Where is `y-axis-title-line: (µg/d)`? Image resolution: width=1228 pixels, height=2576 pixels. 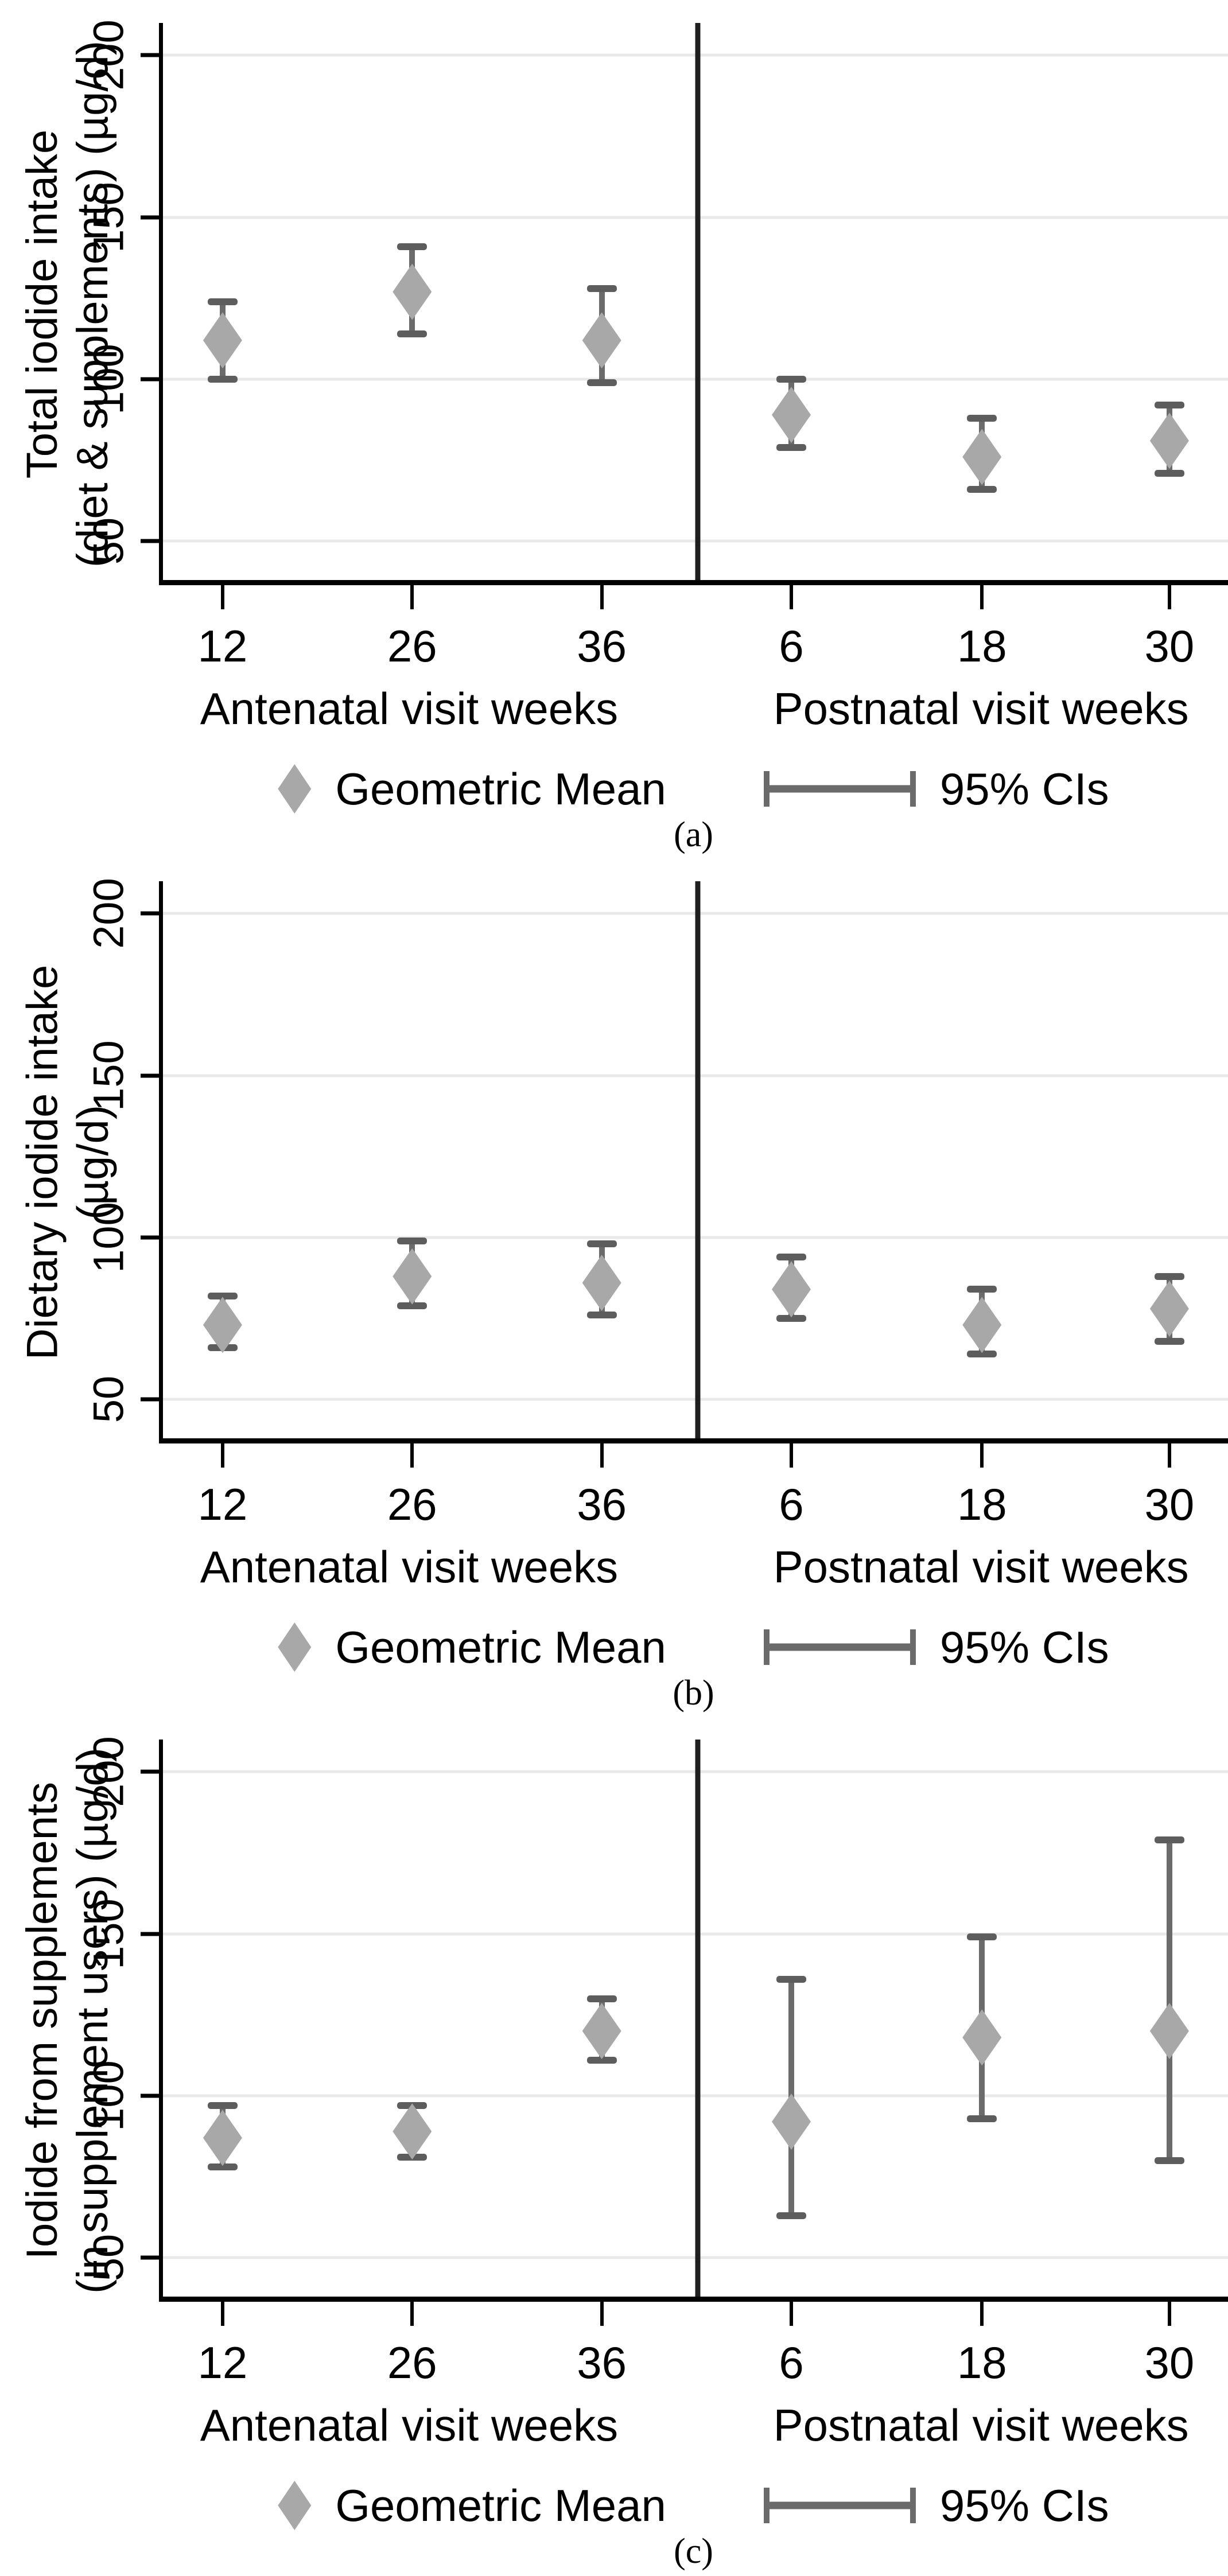 y-axis-title-line: (µg/d) is located at coordinates (93, 1162).